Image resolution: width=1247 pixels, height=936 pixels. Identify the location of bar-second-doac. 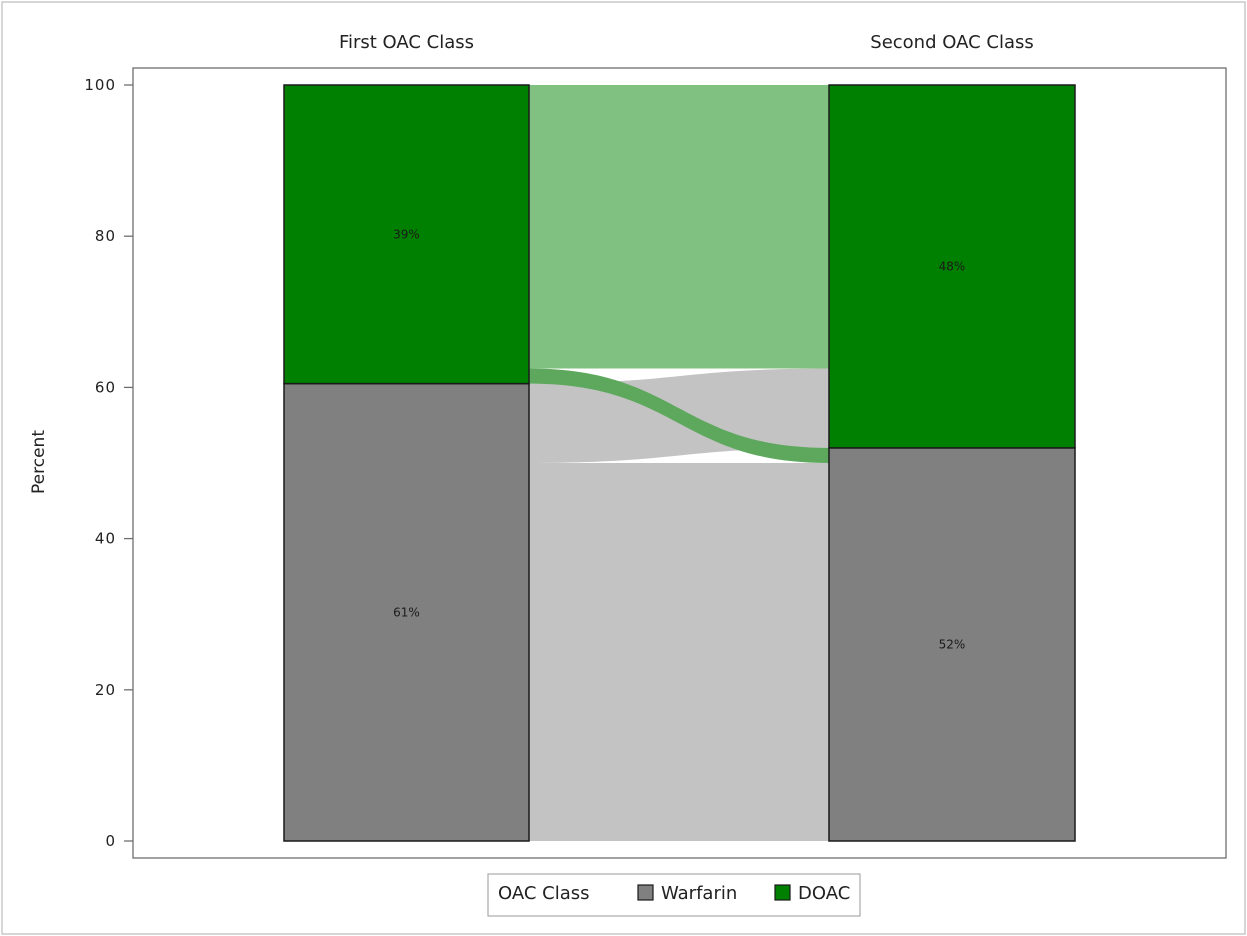
(952, 266).